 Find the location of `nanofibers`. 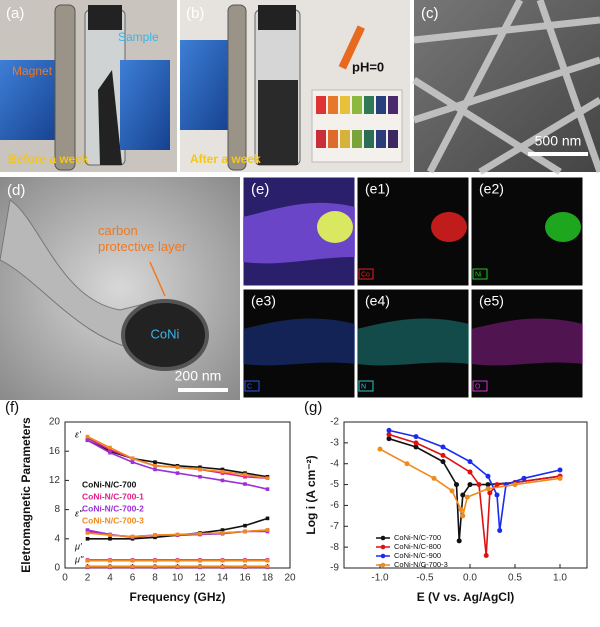

nanofibers is located at coordinates (506, 88).